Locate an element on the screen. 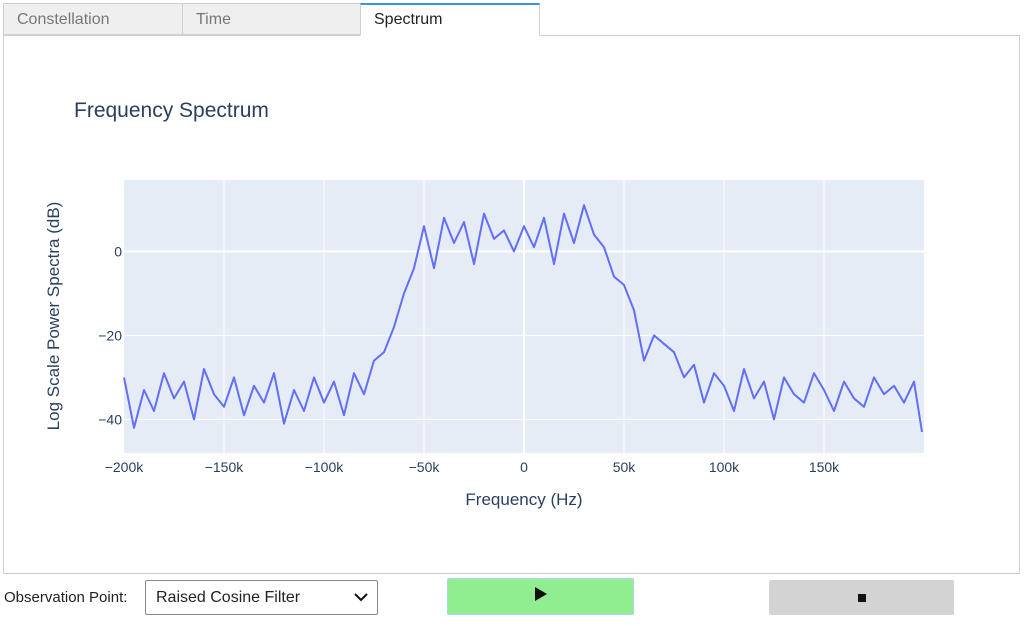 The image size is (1025, 626). y-tick-label: −20 is located at coordinates (110, 335).